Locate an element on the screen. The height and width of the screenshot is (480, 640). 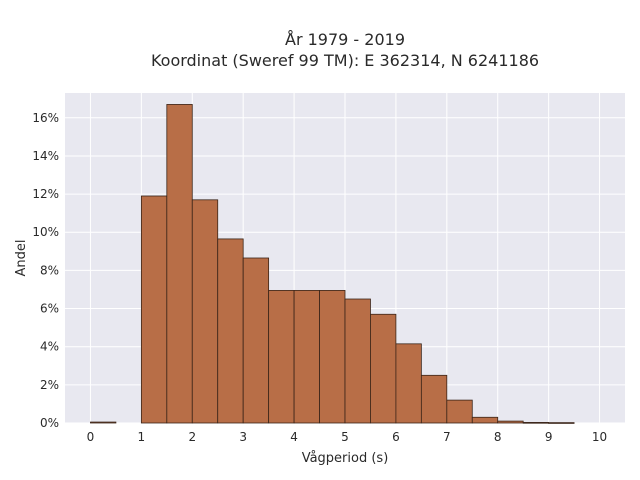
x-tick-label-5: 5 is located at coordinates (345, 437).